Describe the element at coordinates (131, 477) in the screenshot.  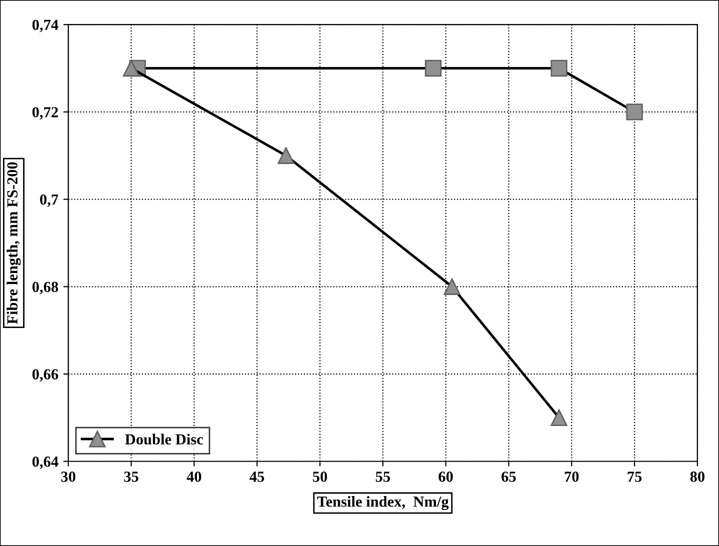
I see `x-tick-label: 35` at that location.